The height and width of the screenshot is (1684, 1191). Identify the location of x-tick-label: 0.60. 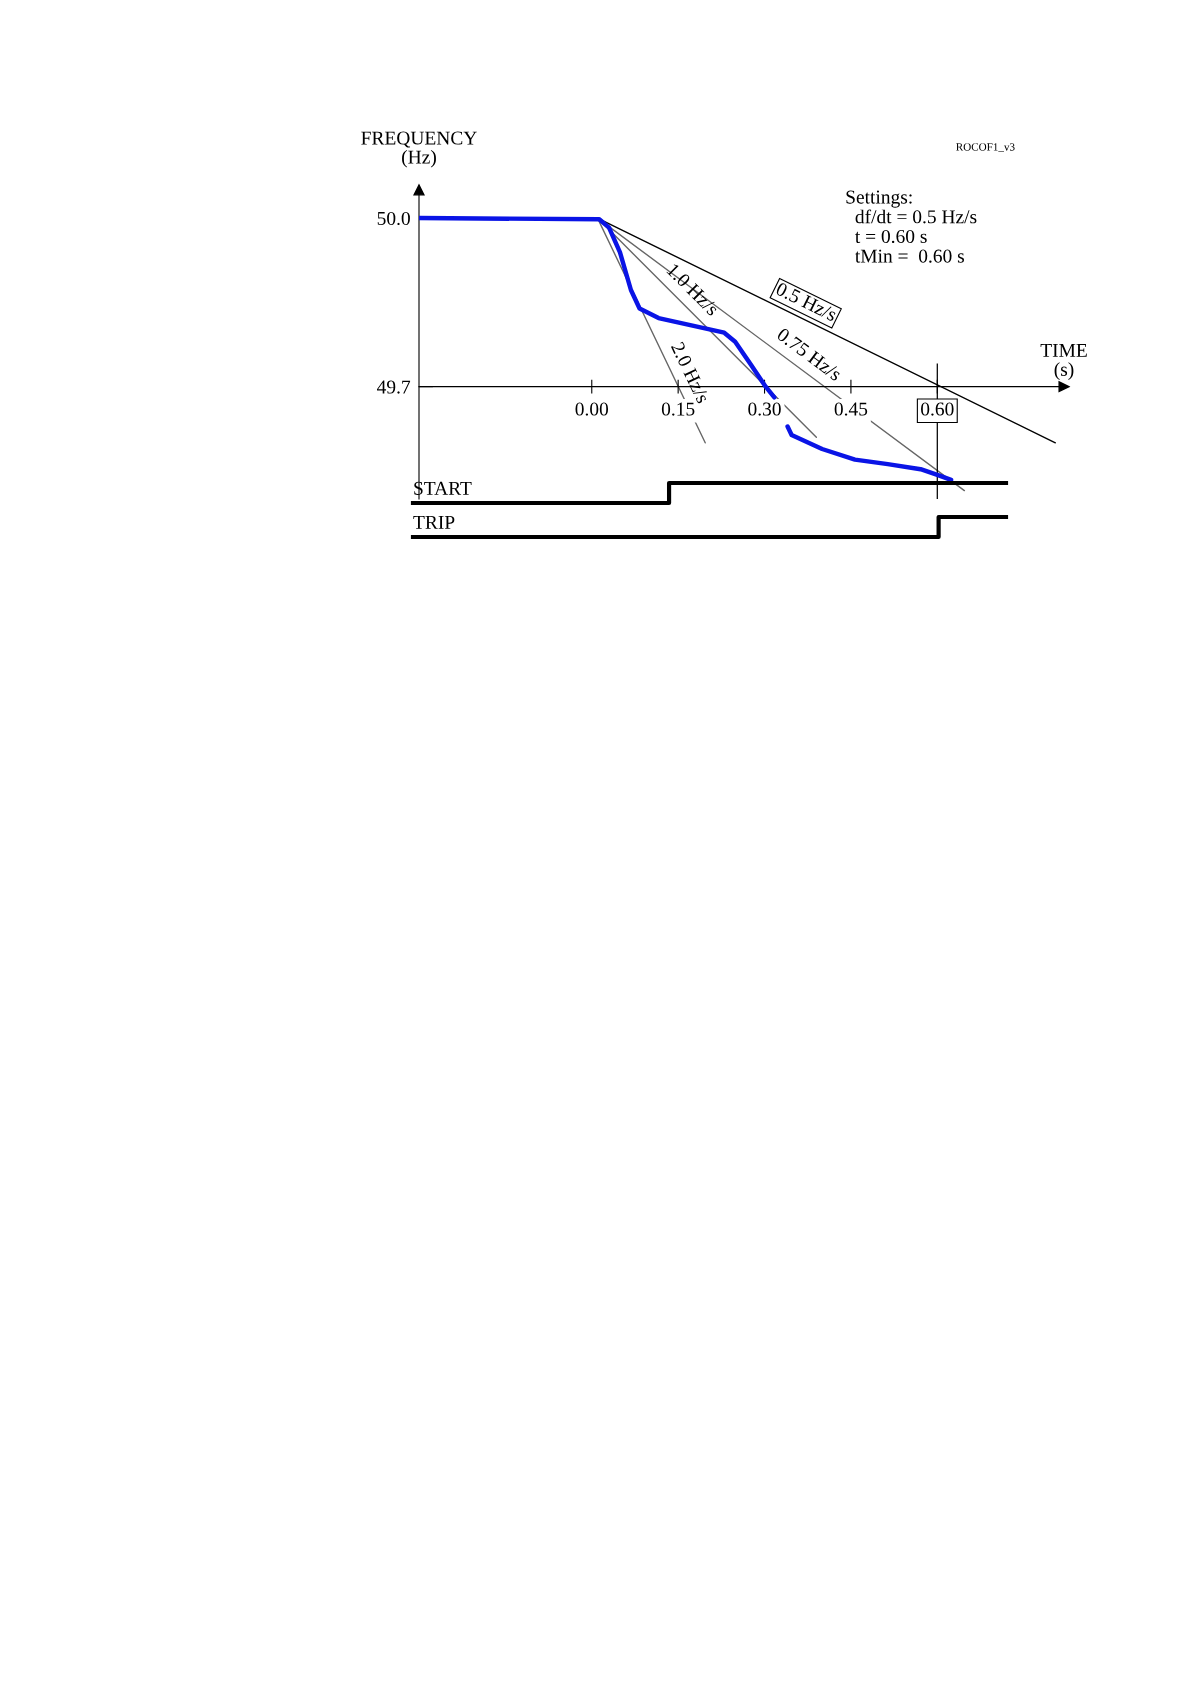
(937, 409).